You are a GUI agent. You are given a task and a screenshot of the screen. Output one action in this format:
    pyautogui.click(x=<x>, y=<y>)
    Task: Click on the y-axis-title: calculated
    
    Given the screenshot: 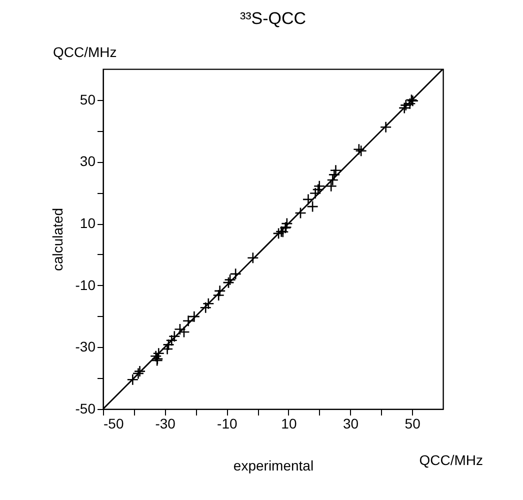 What is the action you would take?
    pyautogui.click(x=57, y=240)
    